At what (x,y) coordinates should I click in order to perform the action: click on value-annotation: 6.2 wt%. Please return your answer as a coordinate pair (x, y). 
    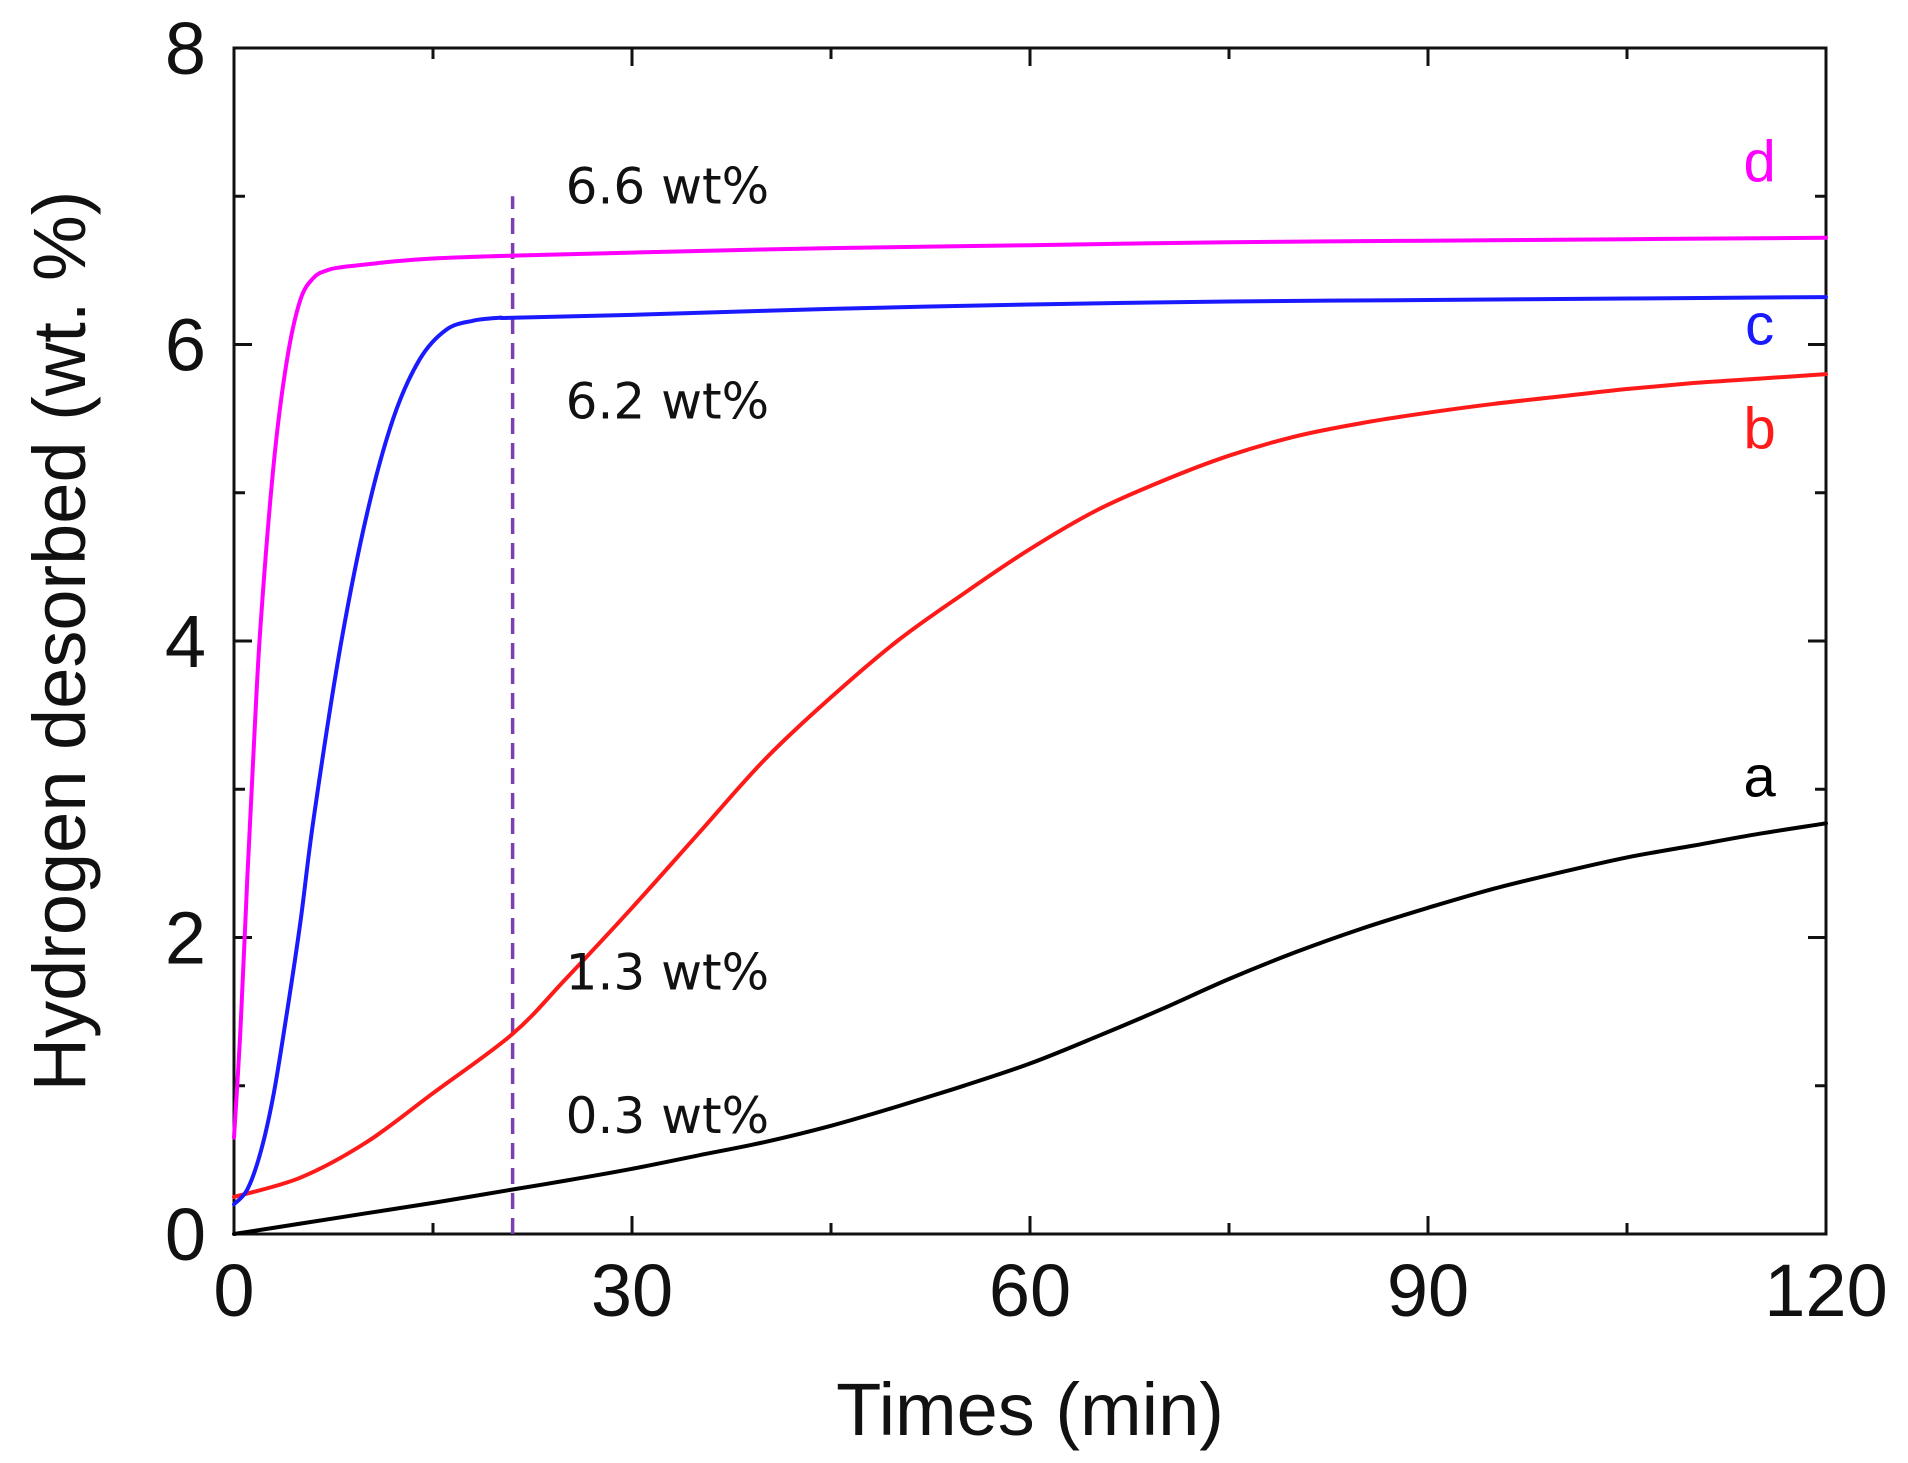
    Looking at the image, I should click on (667, 402).